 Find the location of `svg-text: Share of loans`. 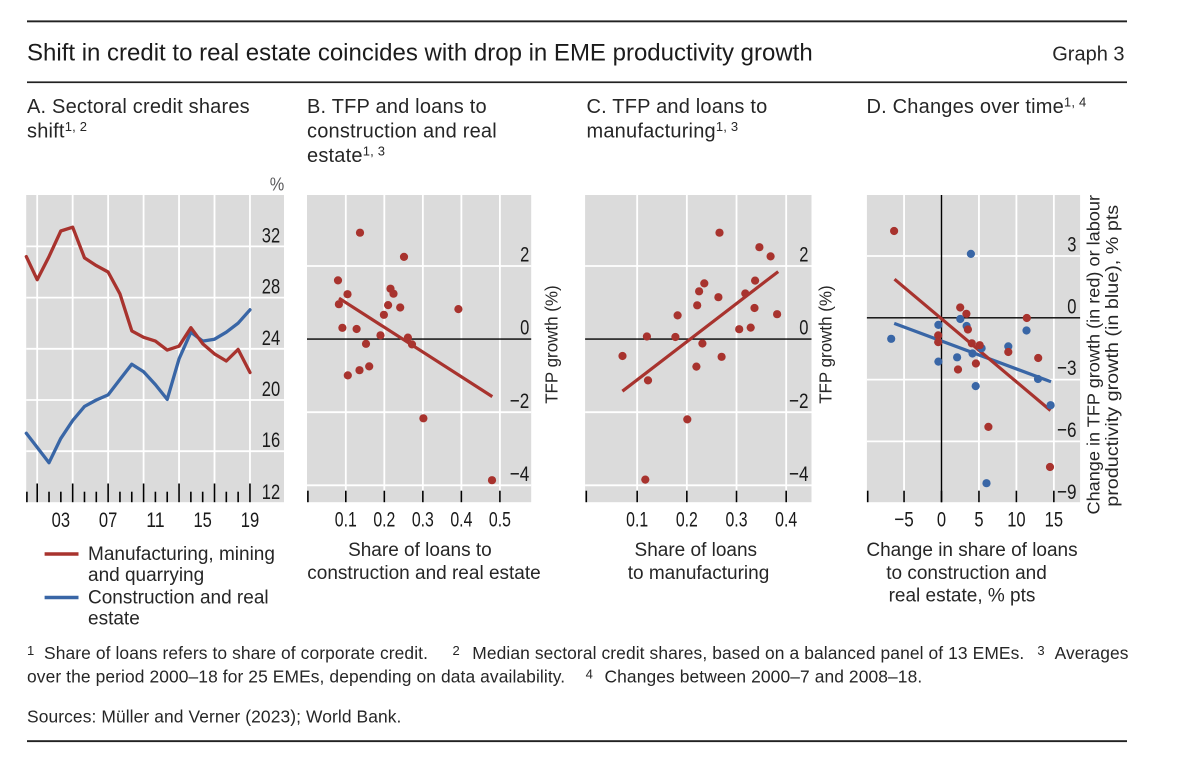

svg-text: Share of loans is located at coordinates (696, 550).